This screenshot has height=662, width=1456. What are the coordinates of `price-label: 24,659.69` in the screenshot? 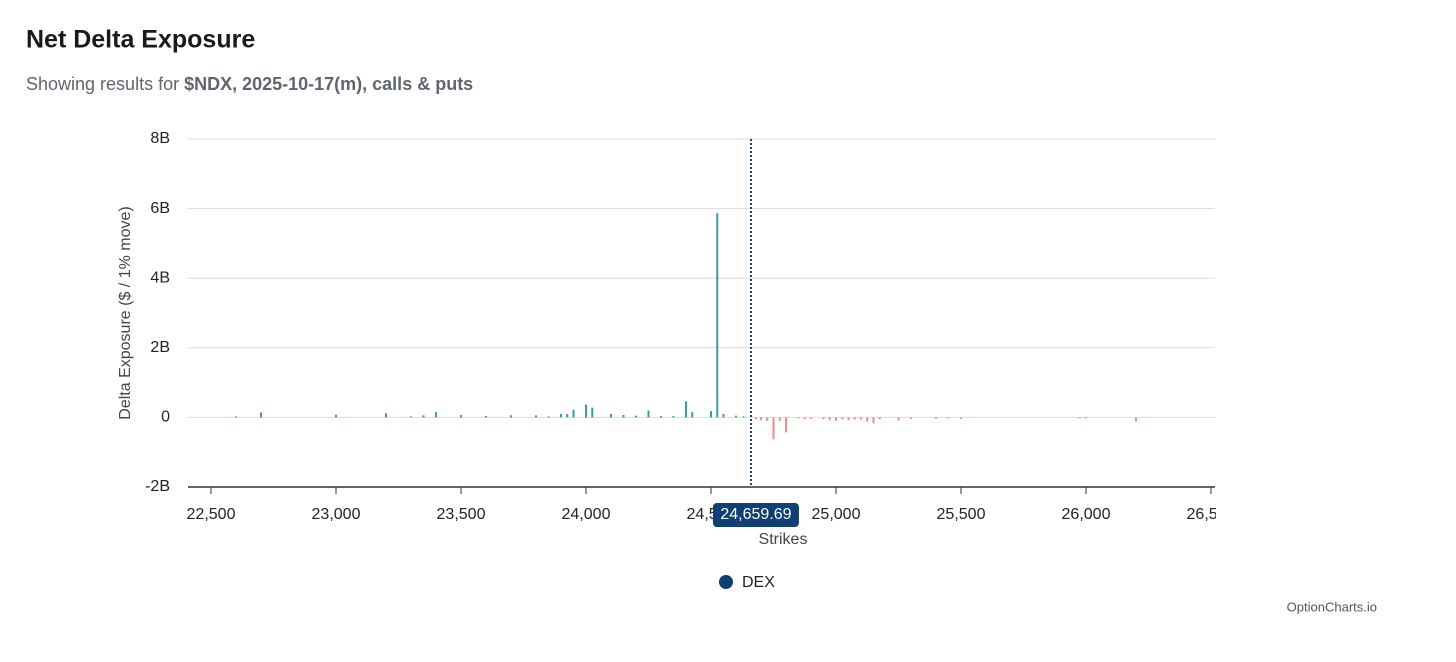 It's located at (755, 514).